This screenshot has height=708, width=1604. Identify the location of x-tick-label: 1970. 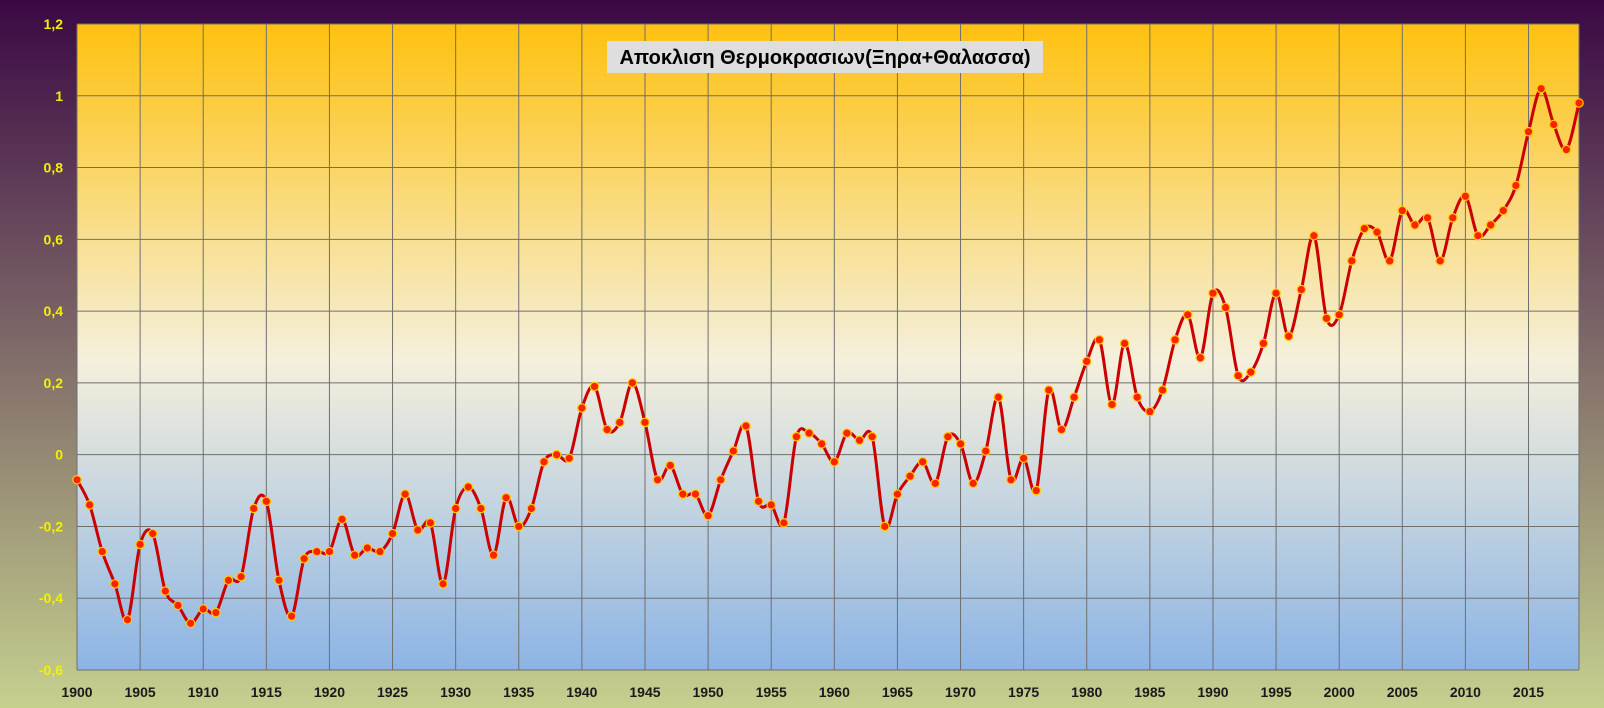
(960, 692).